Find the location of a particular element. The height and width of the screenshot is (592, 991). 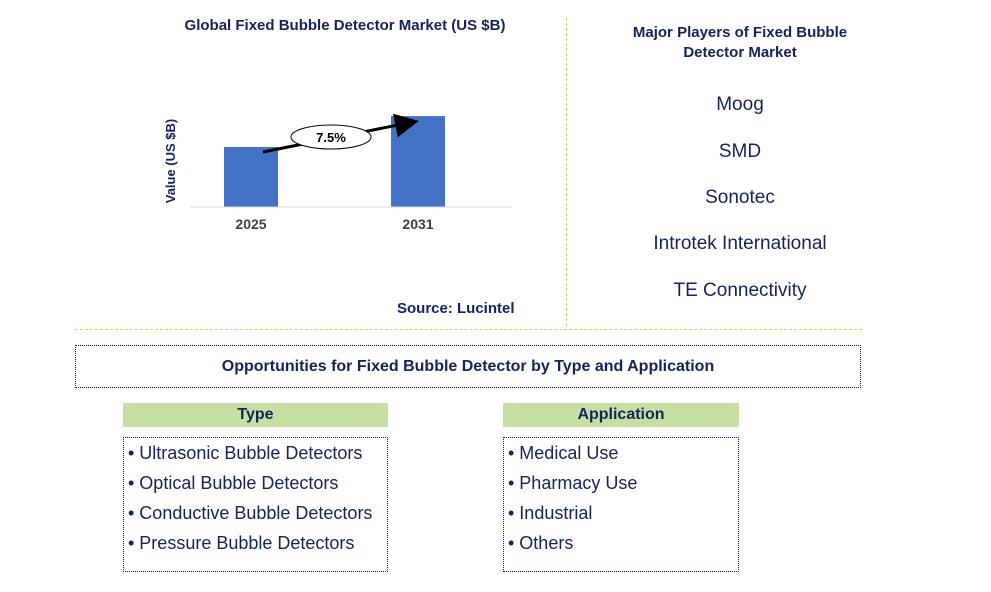

player-item: Sonotec is located at coordinates (740, 197).